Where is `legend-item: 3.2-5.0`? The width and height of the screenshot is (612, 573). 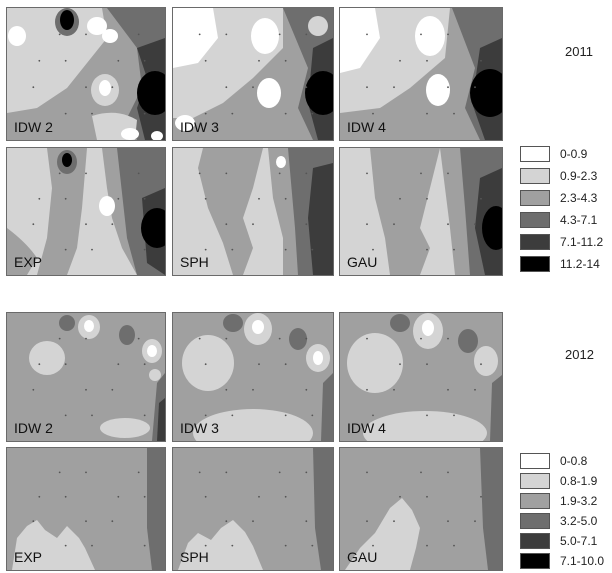
legend-item: 3.2-5.0 is located at coordinates (566, 522).